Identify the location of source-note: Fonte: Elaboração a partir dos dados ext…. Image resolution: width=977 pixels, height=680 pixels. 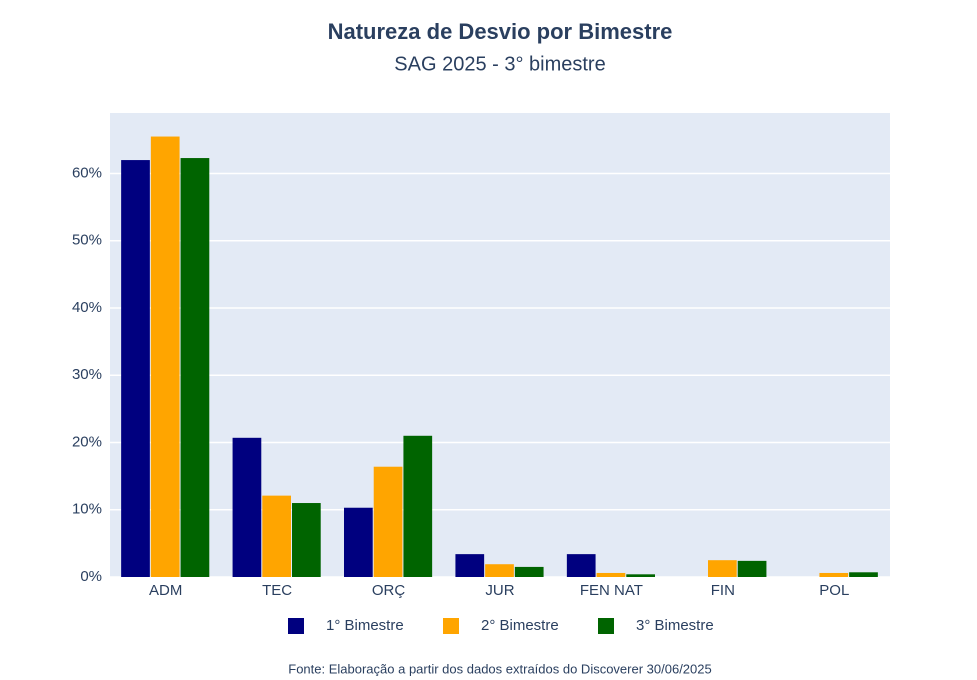
(499, 668).